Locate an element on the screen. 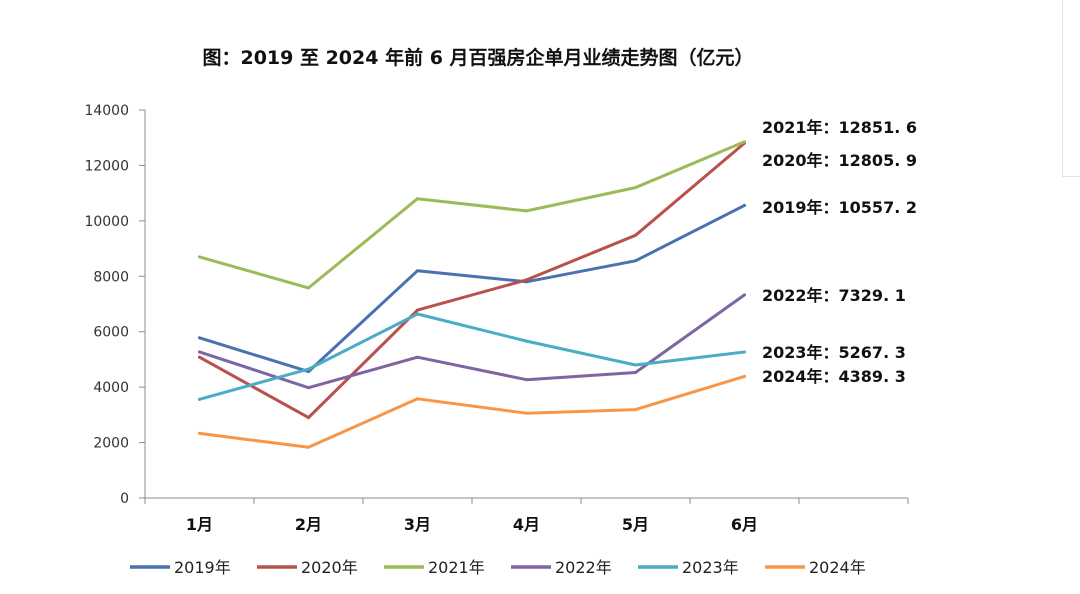 Image resolution: width=1080 pixels, height=594 pixels. y-tick-label: 6000 is located at coordinates (111, 333).